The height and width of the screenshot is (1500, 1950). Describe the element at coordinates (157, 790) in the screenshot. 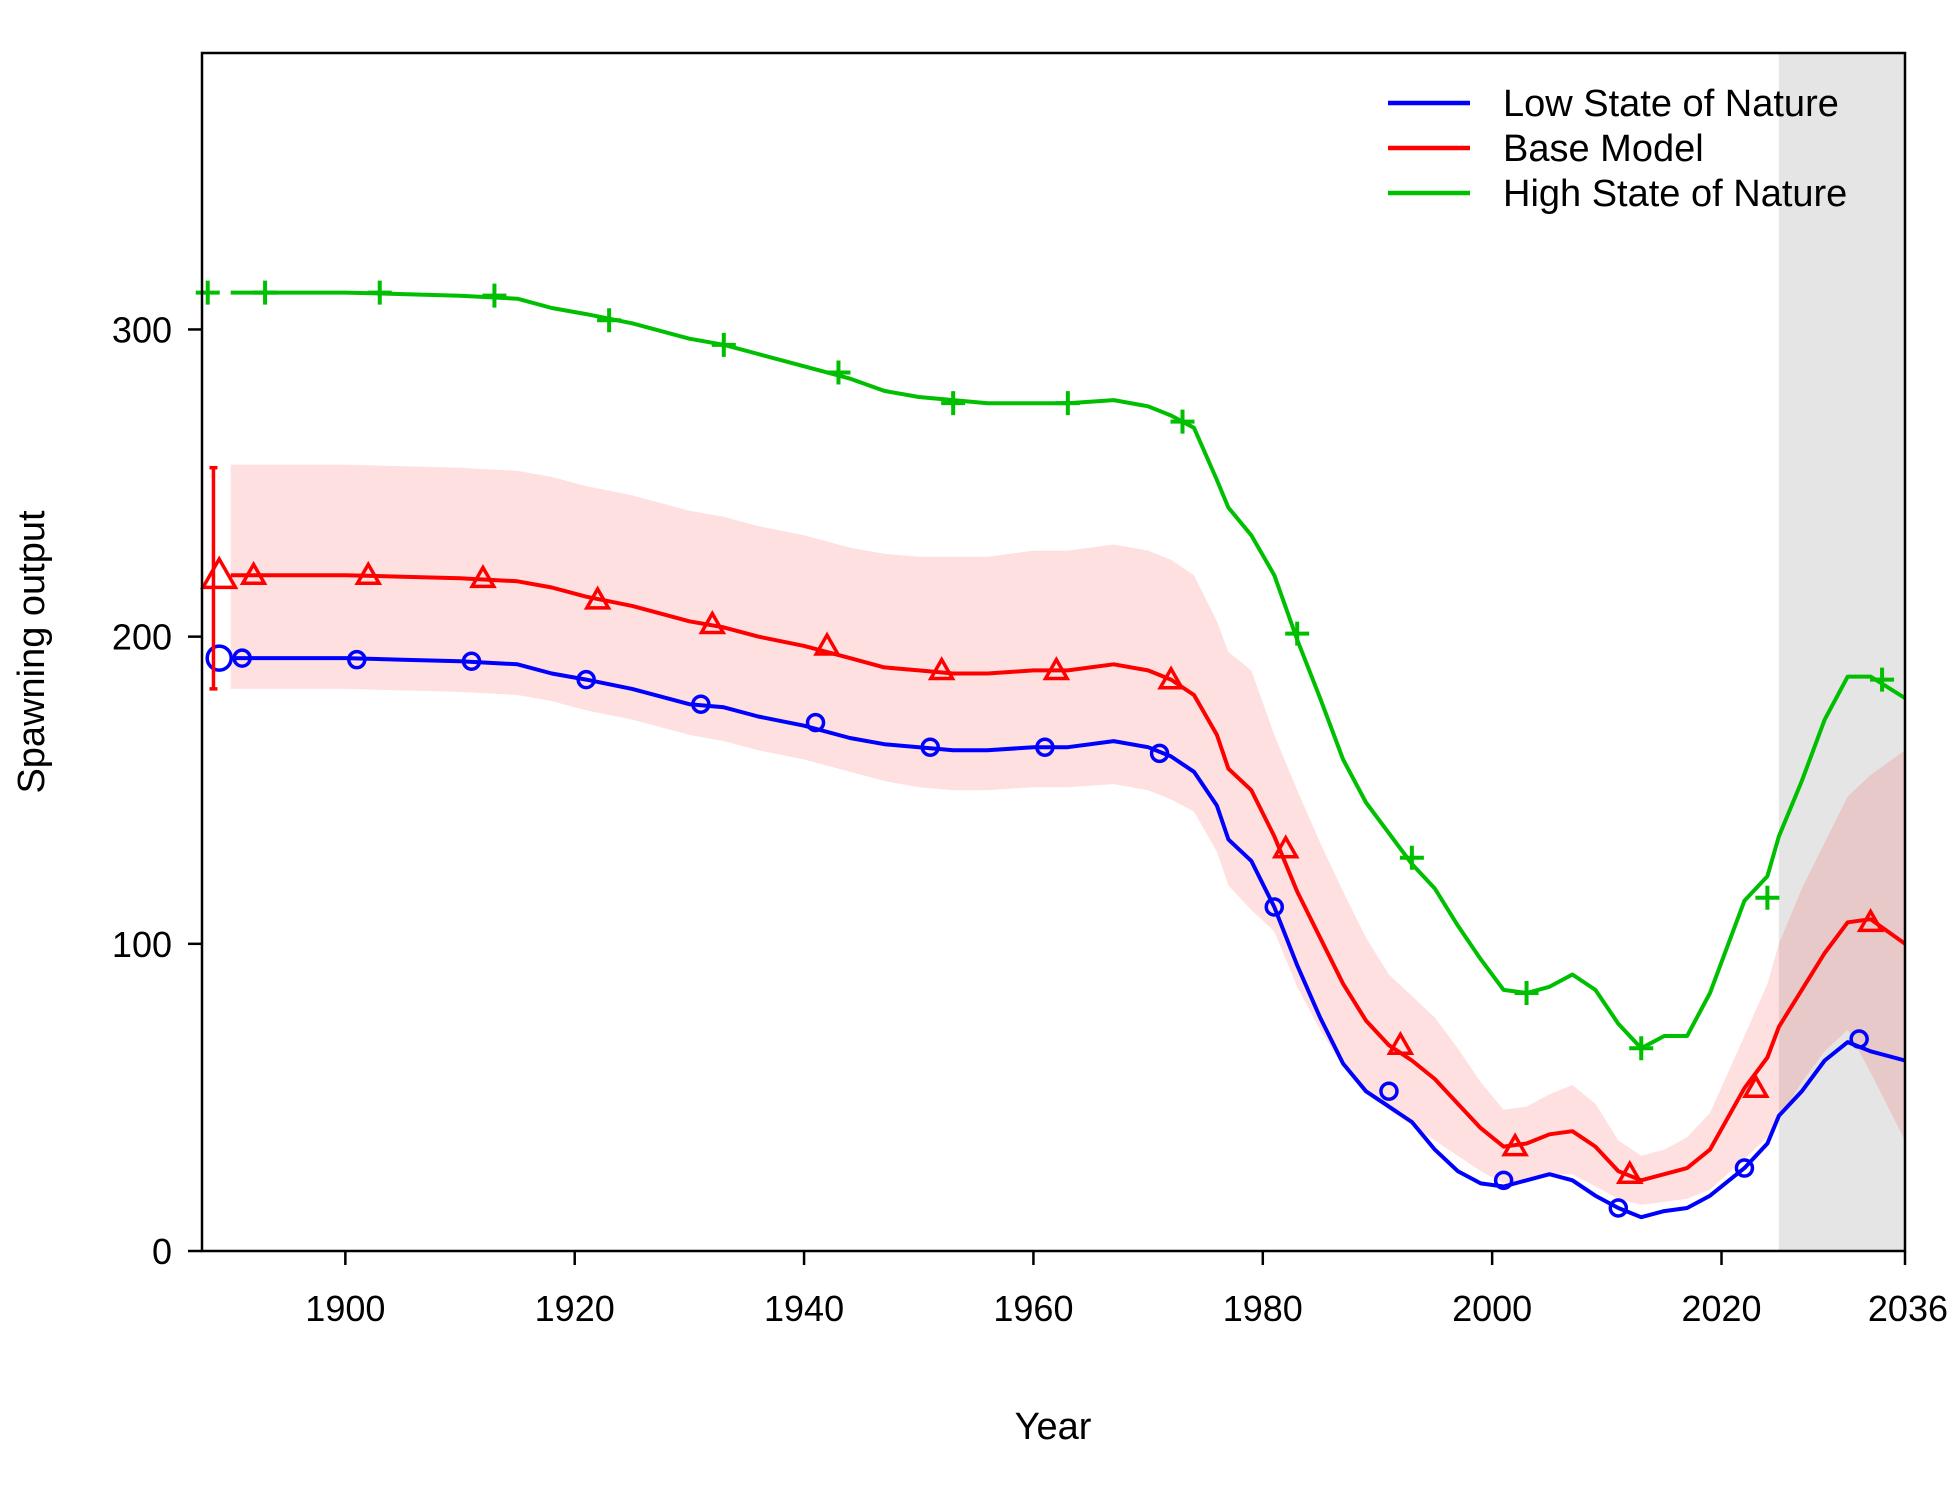

I see `y-axis: 0 100 200 300` at that location.